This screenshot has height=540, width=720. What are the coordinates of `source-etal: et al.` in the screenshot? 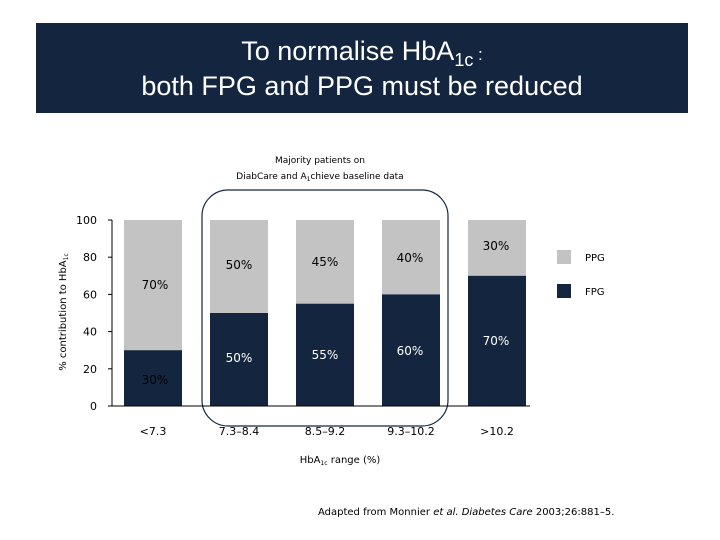 It's located at (447, 512).